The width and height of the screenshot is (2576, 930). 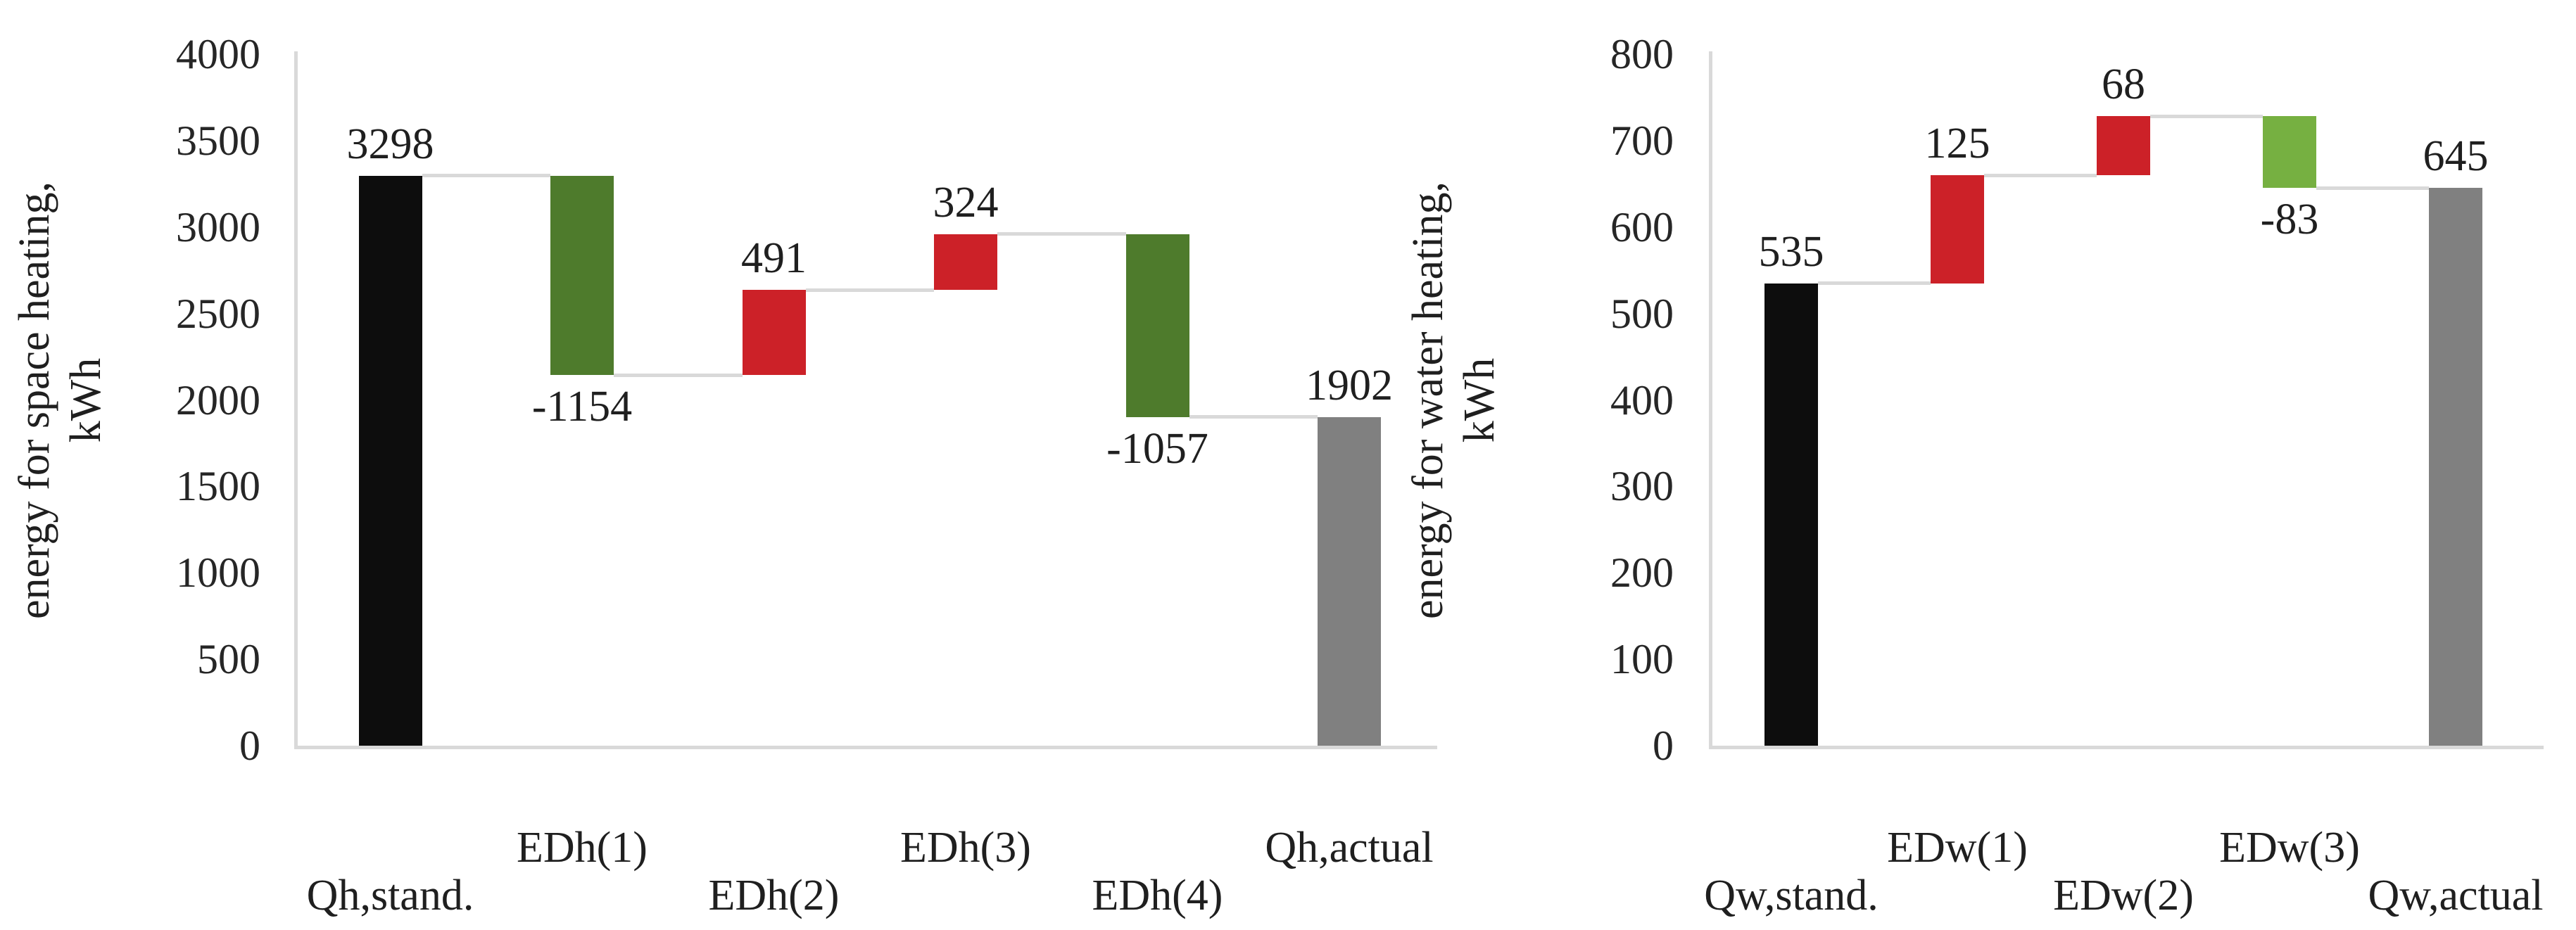 I want to click on bar-qw-actual, so click(x=2455, y=467).